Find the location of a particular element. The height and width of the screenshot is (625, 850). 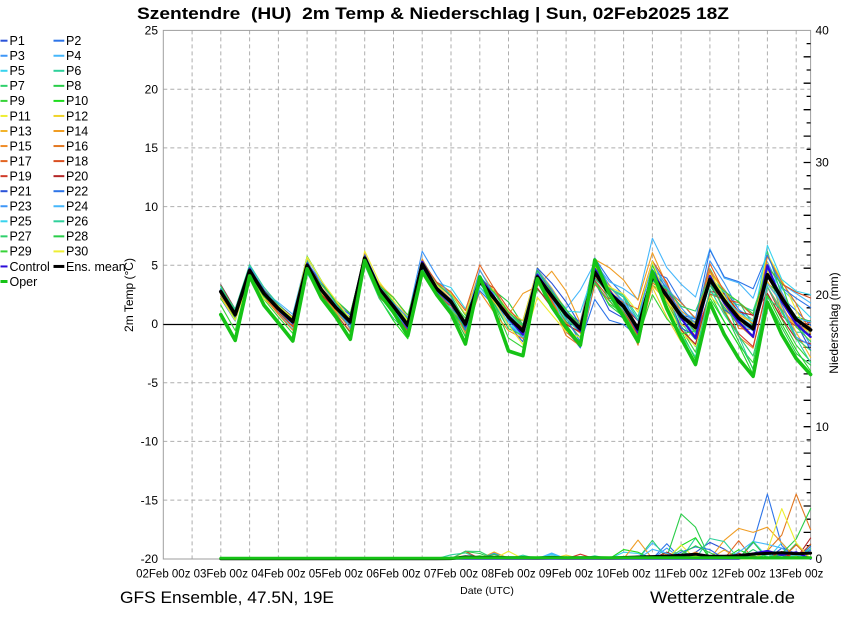

svg-text: 04Feb 00z is located at coordinates (278, 575).